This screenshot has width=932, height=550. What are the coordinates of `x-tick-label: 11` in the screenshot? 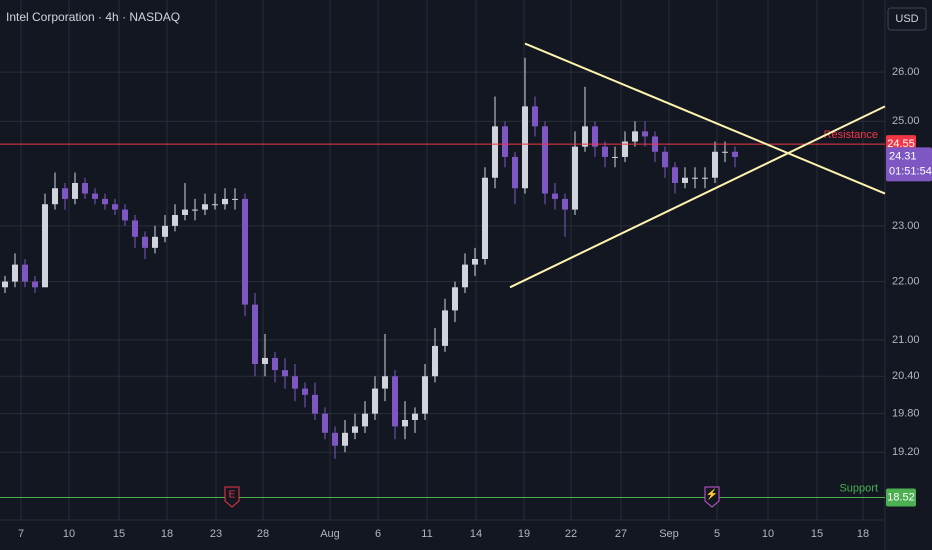 It's located at (426, 534).